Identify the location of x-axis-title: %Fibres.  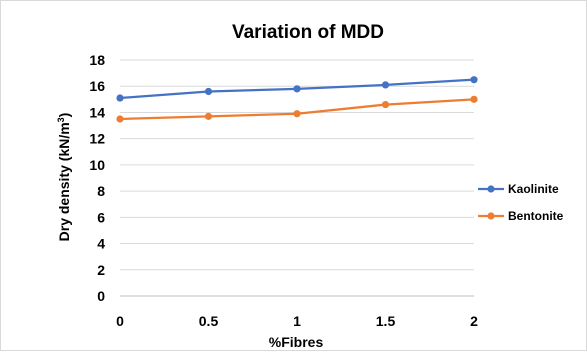
(296, 342).